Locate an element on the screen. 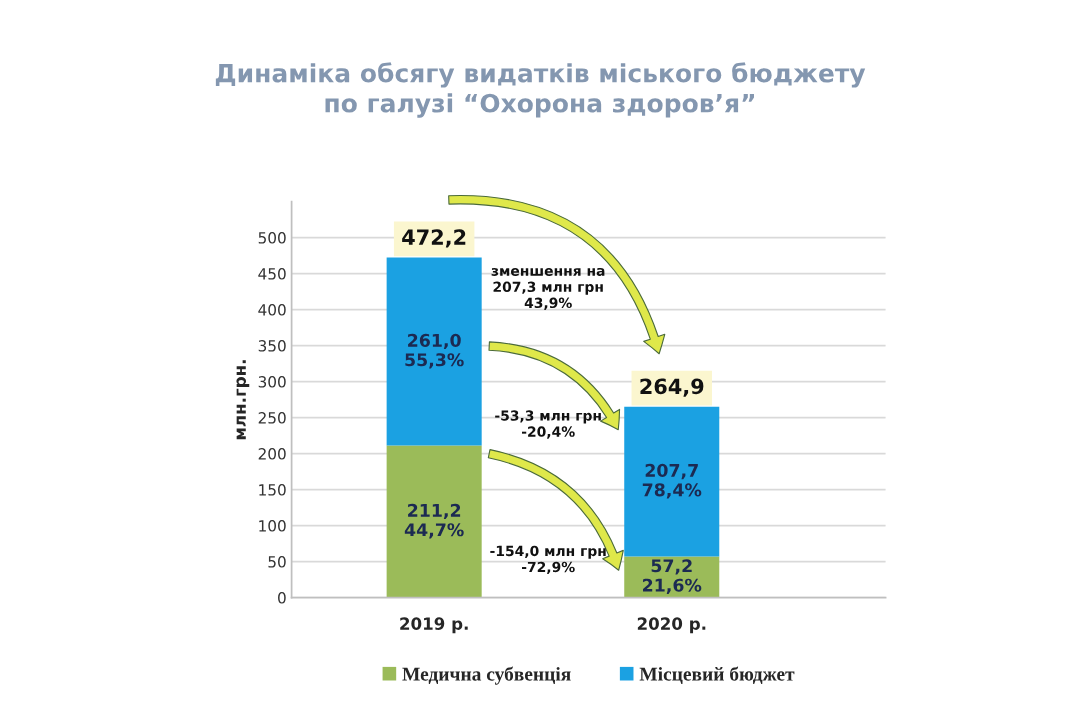 Image resolution: width=1080 pixels, height=720 pixels. annotation: -53,3 млн грн -20,4% is located at coordinates (548, 424).